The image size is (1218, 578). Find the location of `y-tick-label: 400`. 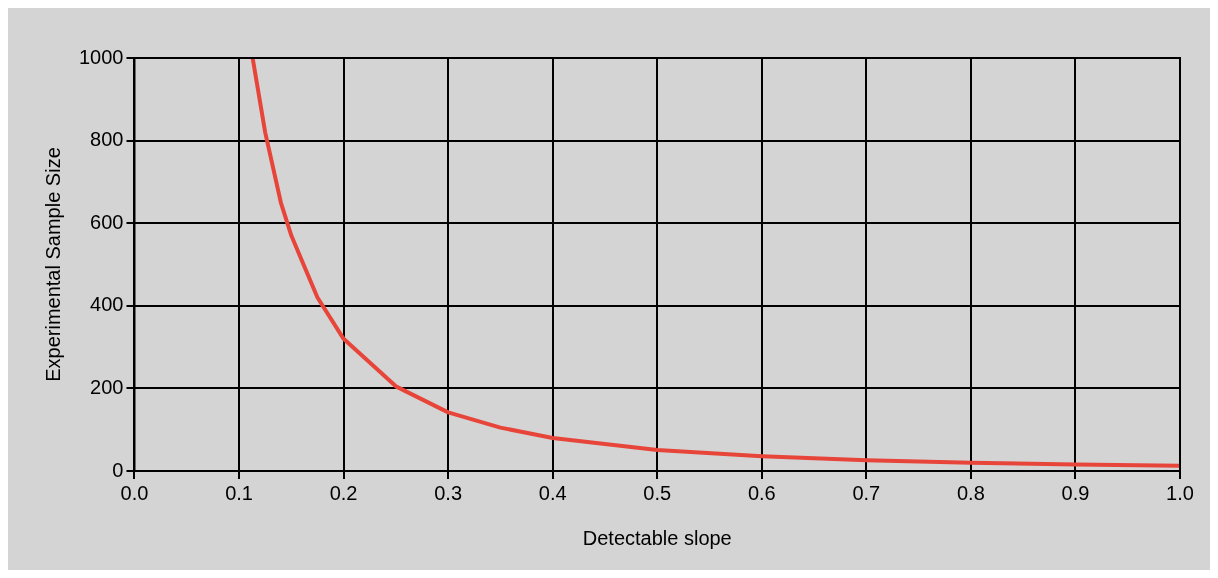

y-tick-label: 400 is located at coordinates (107, 304).